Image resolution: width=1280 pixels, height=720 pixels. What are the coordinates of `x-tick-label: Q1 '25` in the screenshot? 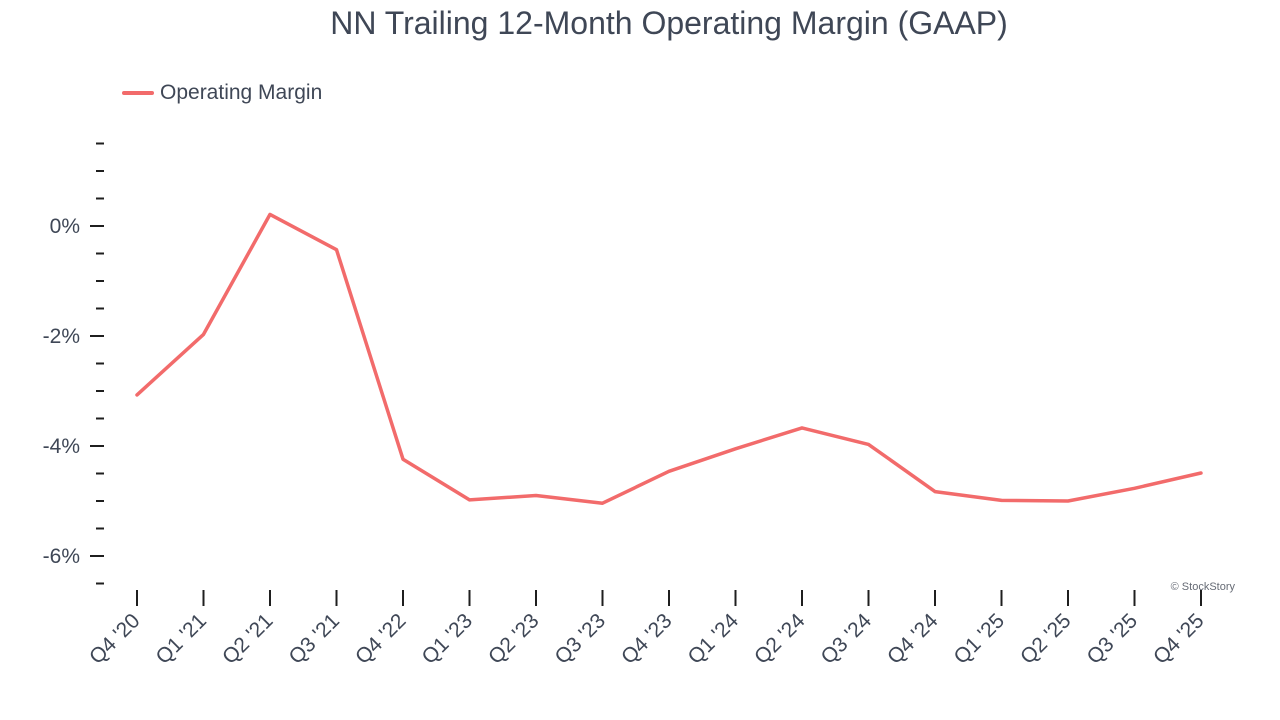 It's located at (979, 639).